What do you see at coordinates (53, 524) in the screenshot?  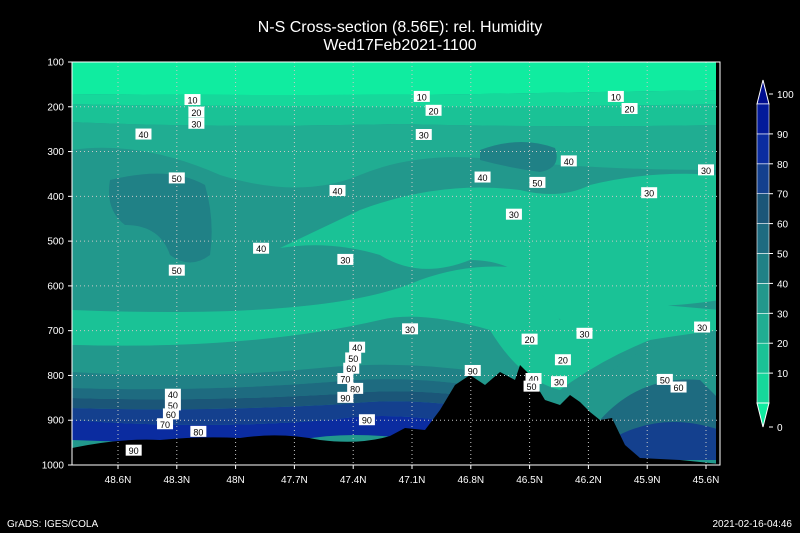 I see `footer-credit: GrADS: IGES/COLA` at bounding box center [53, 524].